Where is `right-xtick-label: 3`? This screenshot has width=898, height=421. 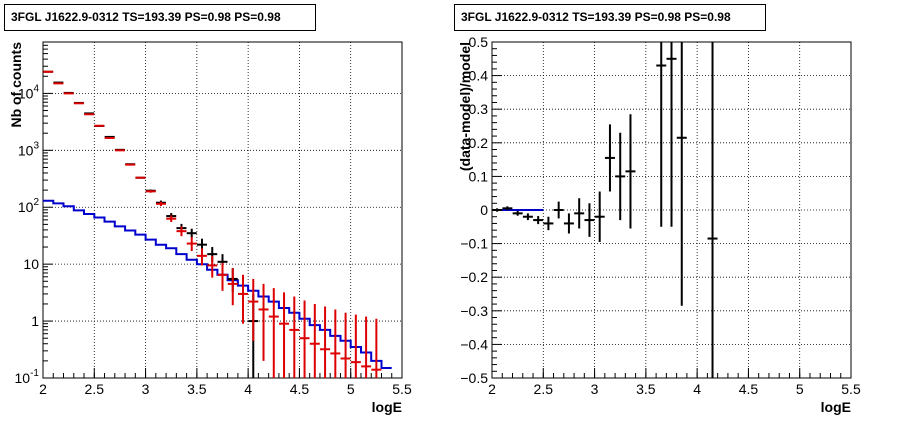 right-xtick-label: 3 is located at coordinates (595, 389).